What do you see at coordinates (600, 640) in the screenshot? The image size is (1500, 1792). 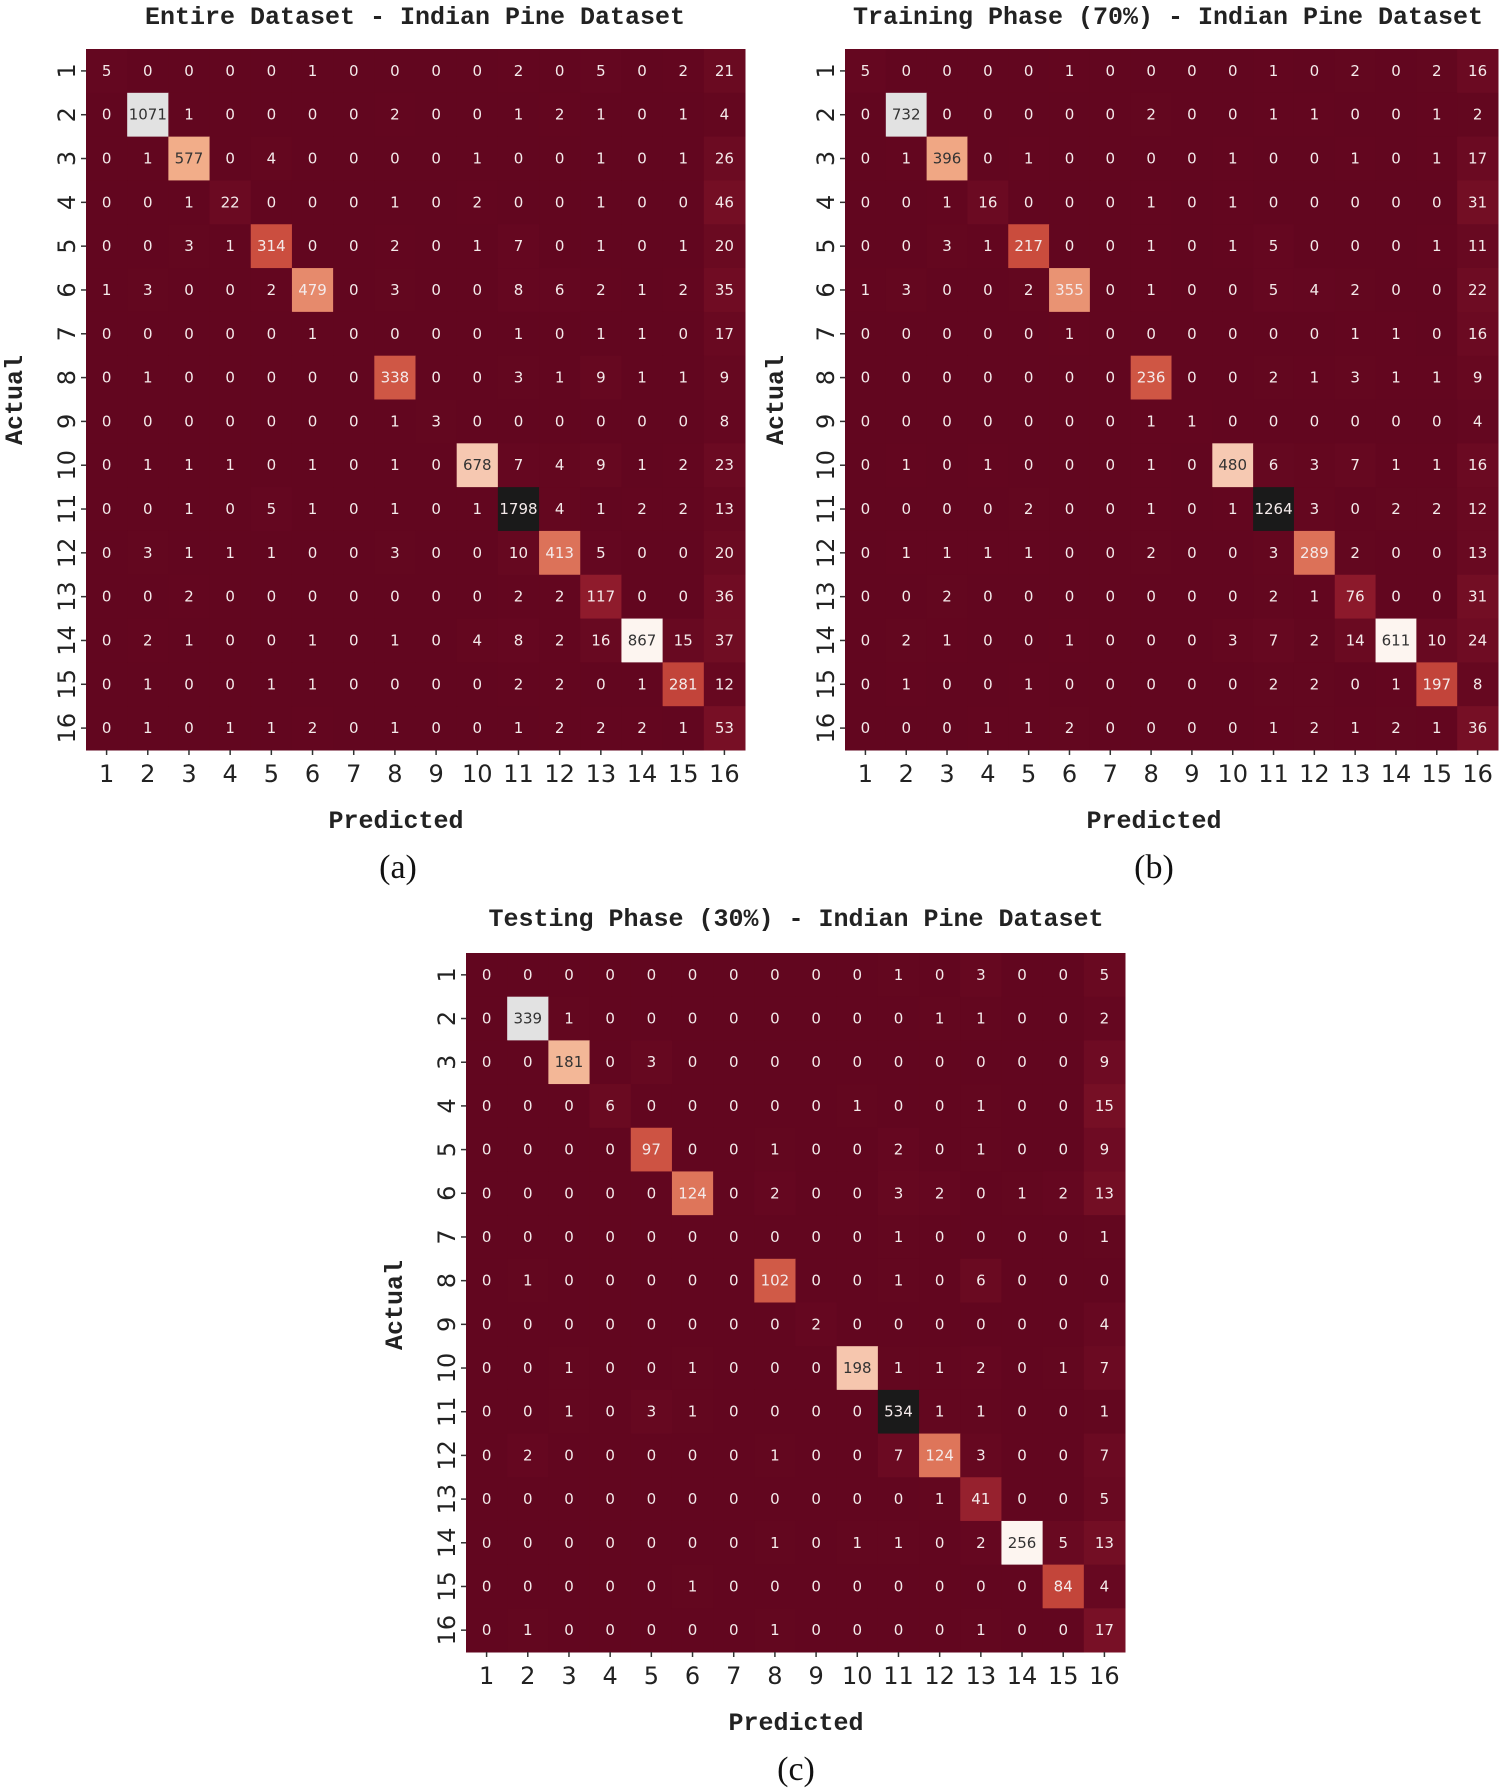 I see `cell-value-label: 16` at bounding box center [600, 640].